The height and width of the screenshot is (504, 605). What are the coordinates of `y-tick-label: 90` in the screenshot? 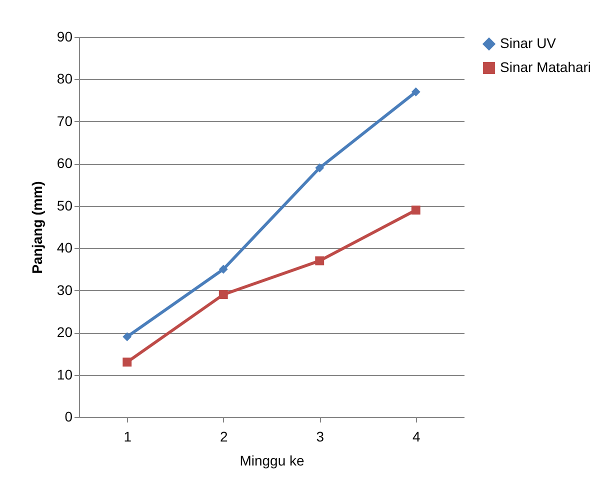 It's located at (64, 36).